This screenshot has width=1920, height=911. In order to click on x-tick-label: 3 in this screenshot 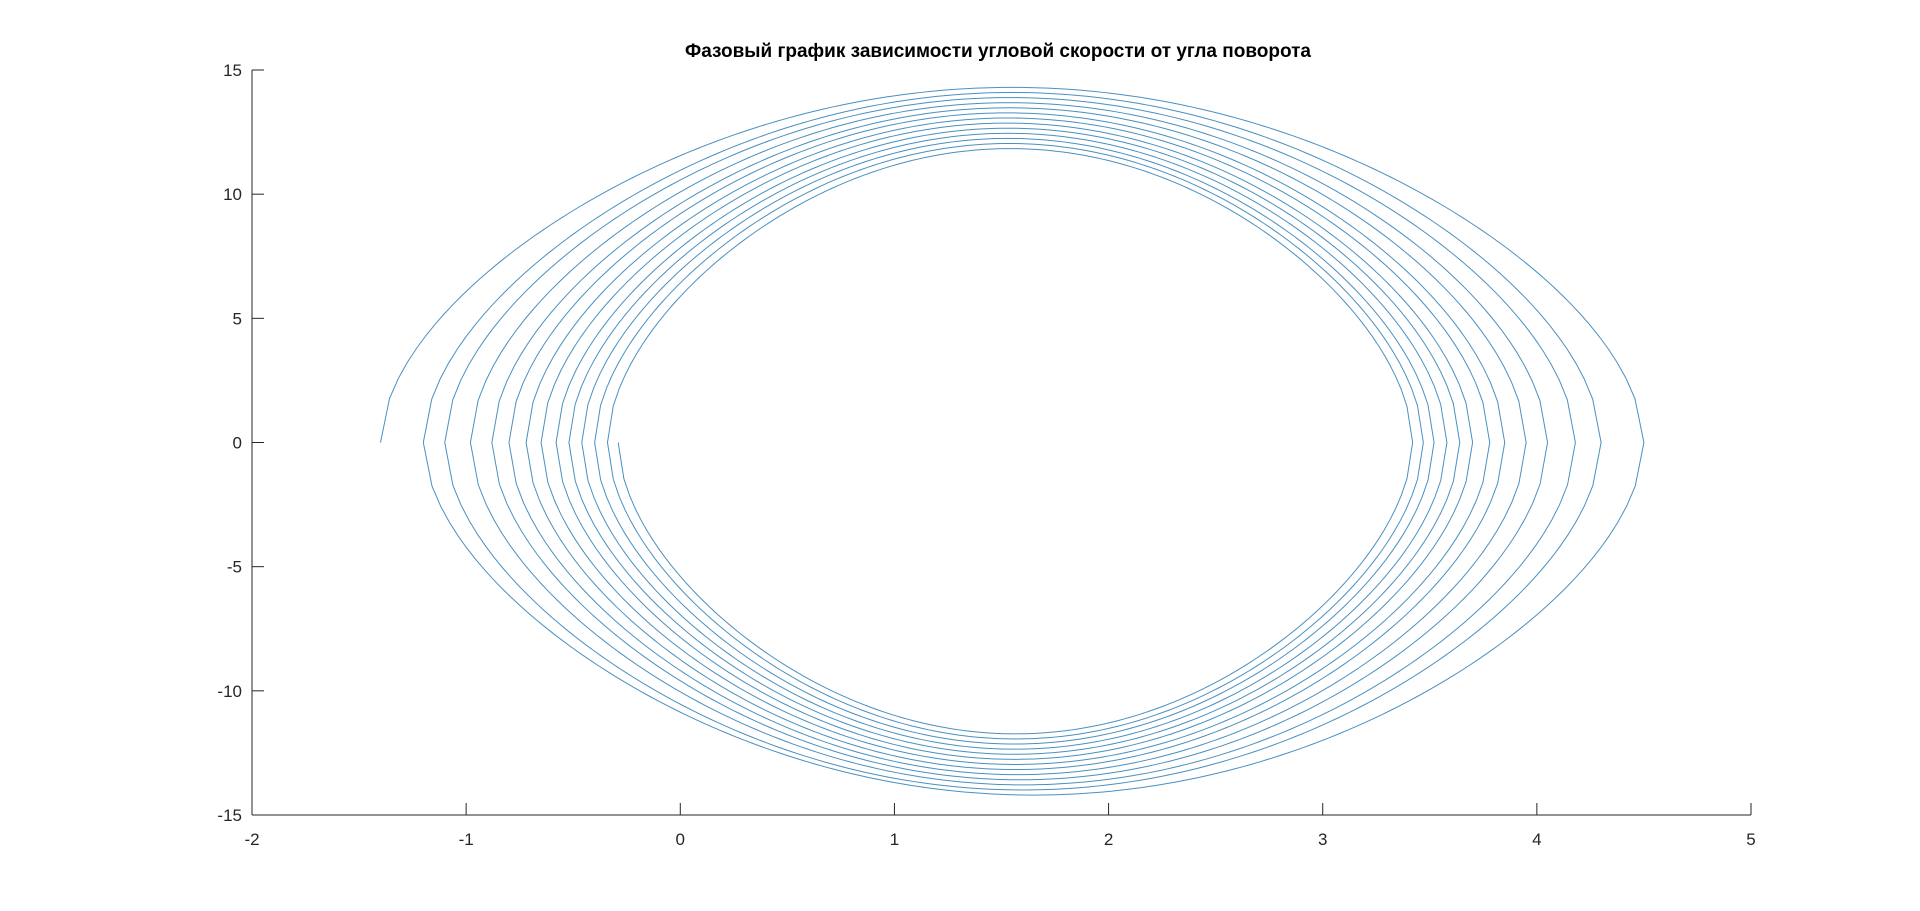, I will do `click(1322, 839)`.